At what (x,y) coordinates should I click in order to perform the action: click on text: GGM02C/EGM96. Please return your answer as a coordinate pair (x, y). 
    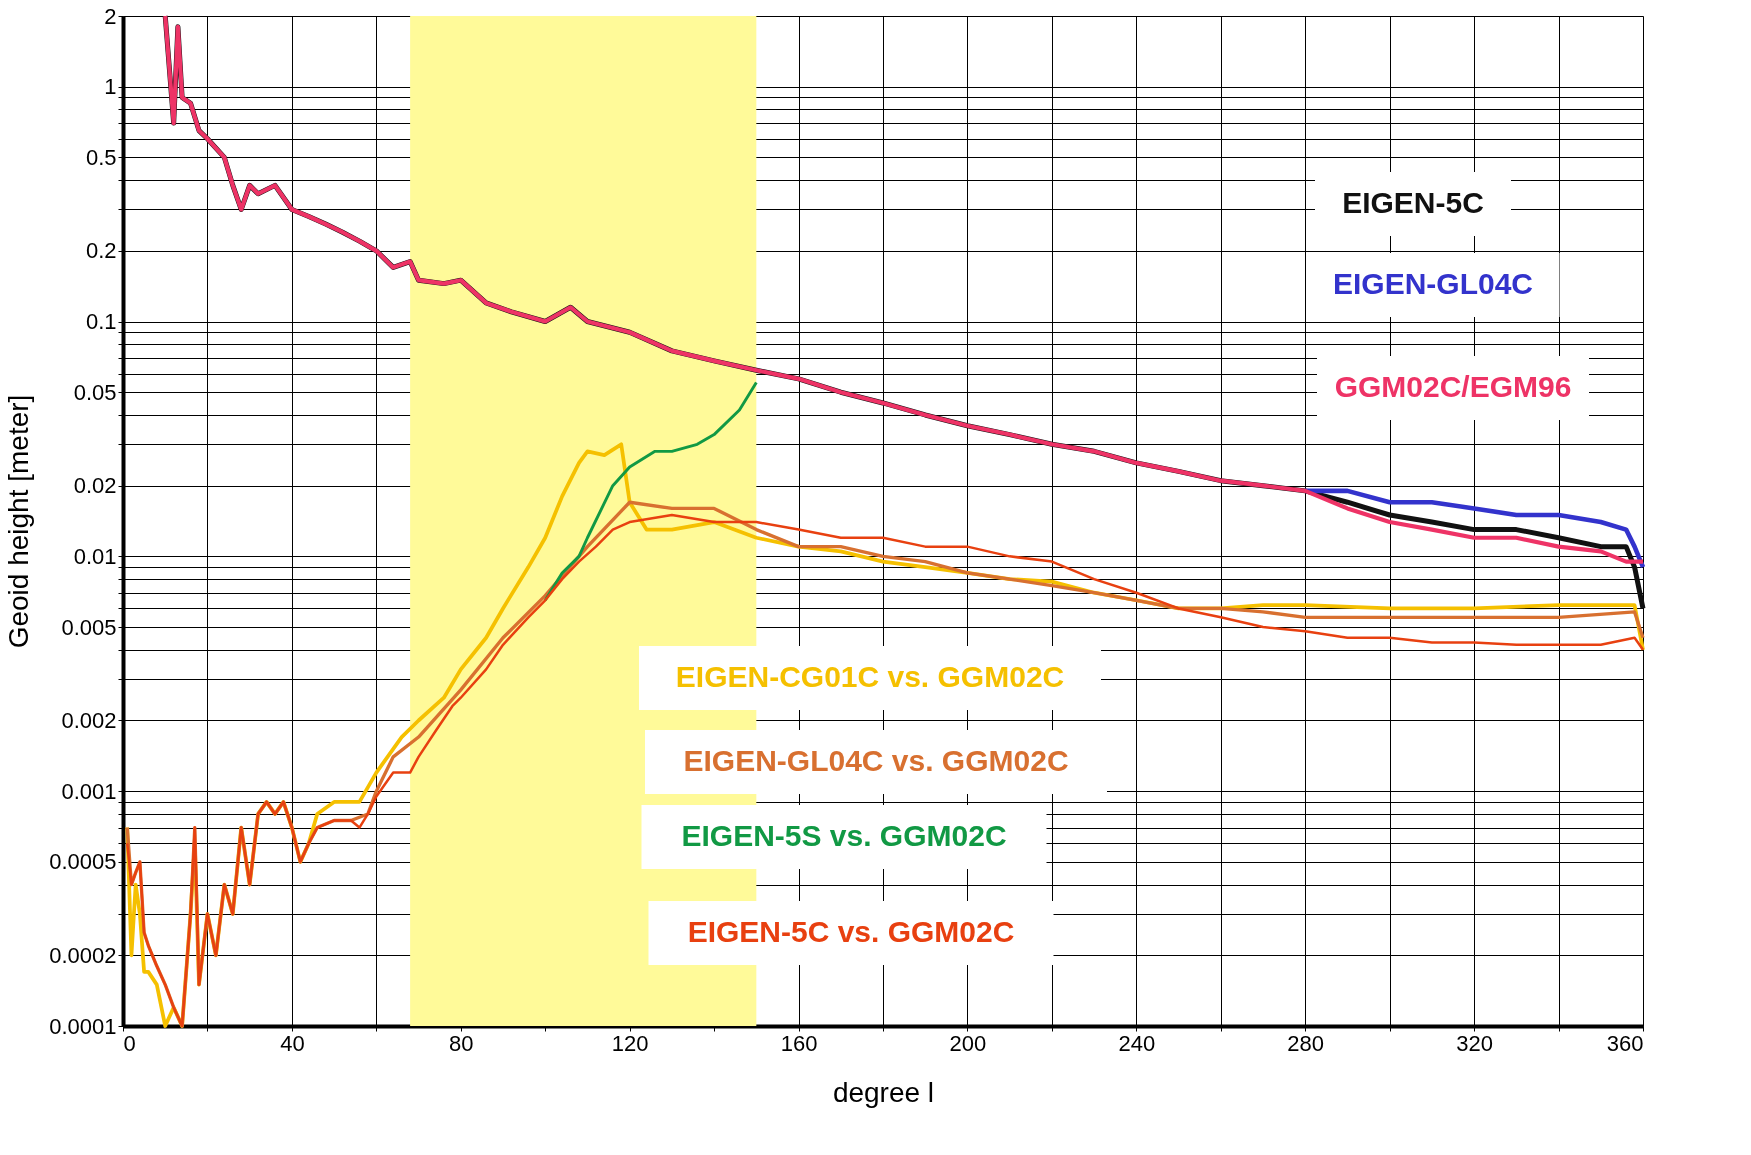
    Looking at the image, I should click on (1453, 386).